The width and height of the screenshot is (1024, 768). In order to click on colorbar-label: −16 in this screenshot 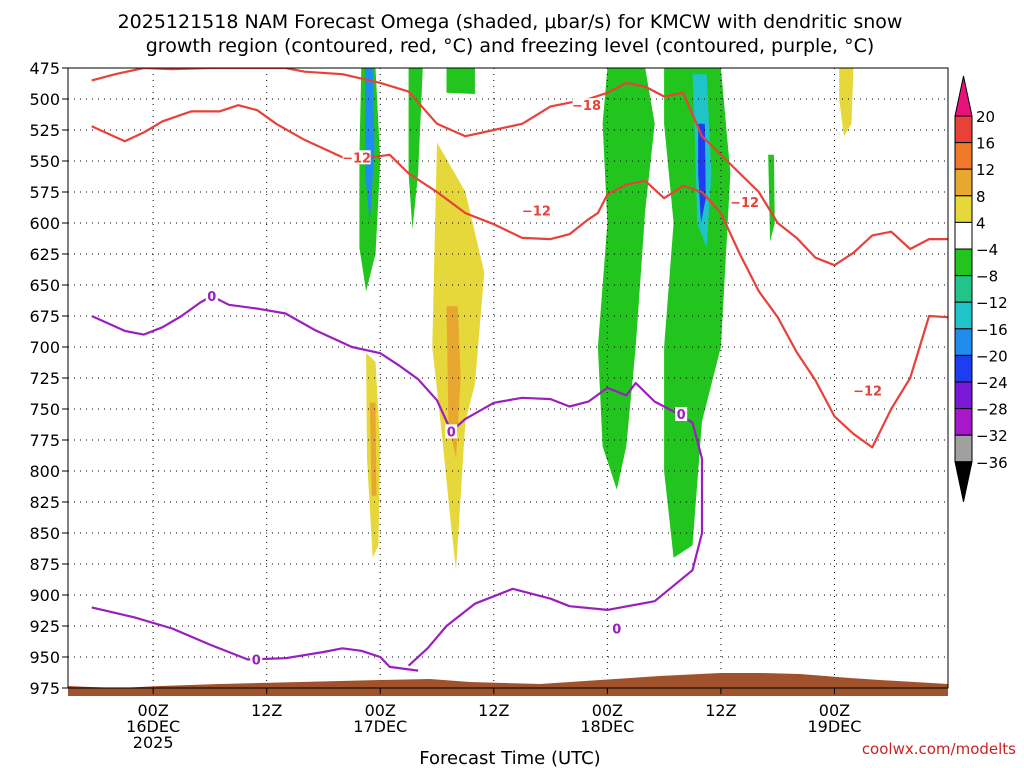, I will do `click(992, 330)`.